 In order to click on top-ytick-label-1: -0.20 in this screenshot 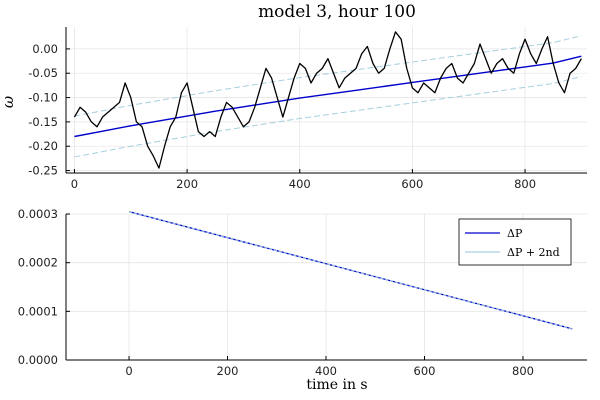, I will do `click(43, 146)`.